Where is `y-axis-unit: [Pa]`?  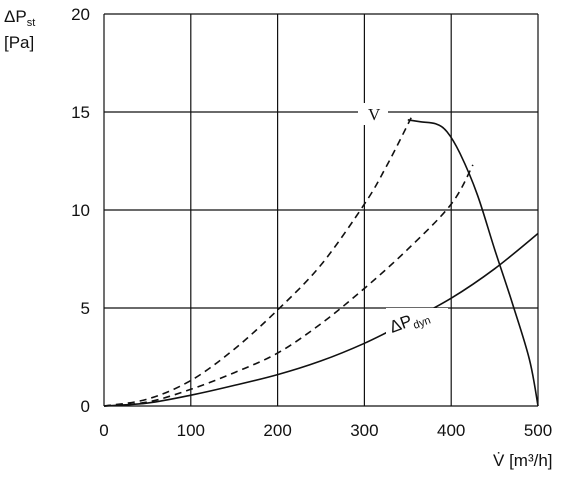 y-axis-unit: [Pa] is located at coordinates (19, 42).